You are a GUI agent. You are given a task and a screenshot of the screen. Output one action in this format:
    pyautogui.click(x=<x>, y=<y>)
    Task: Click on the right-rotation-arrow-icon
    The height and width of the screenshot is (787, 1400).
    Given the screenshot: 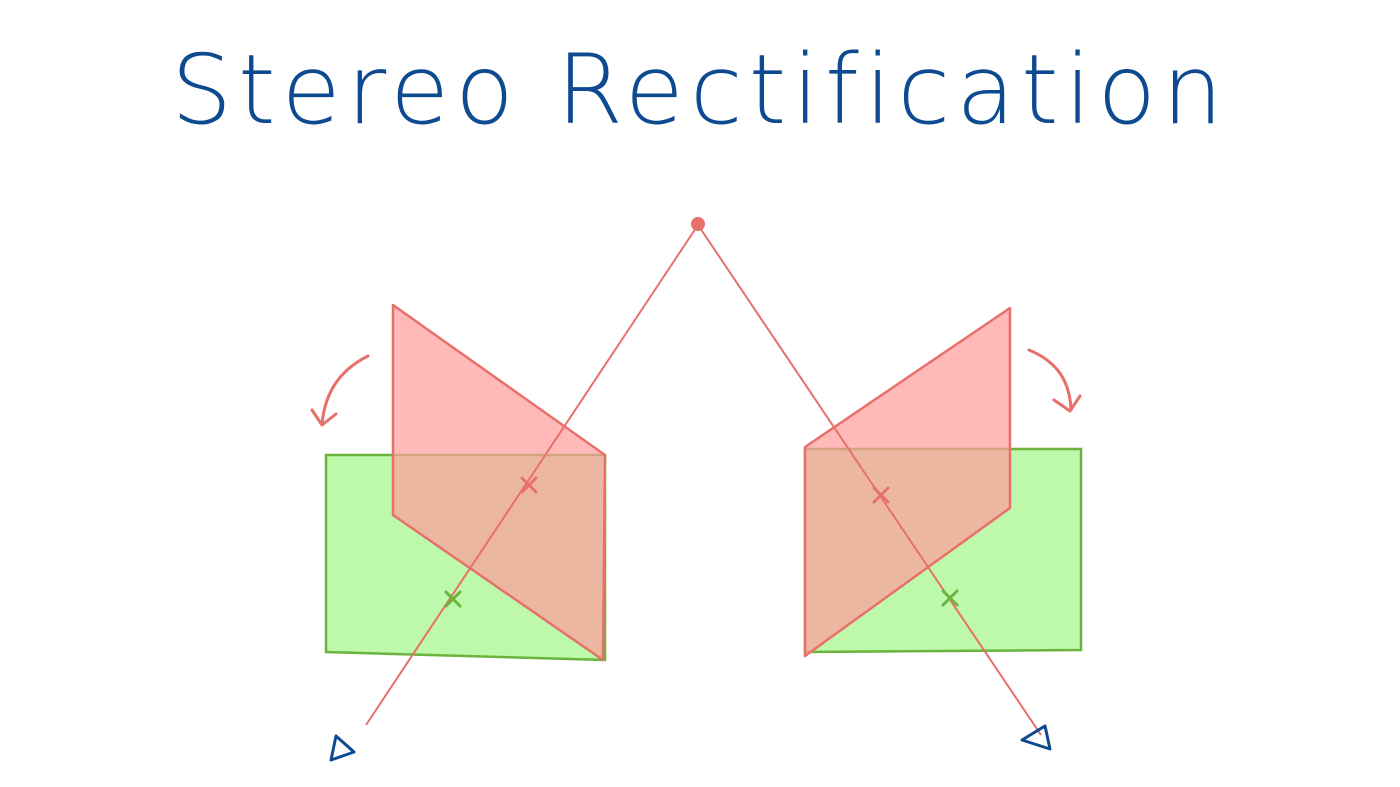 What is the action you would take?
    pyautogui.click(x=1054, y=380)
    